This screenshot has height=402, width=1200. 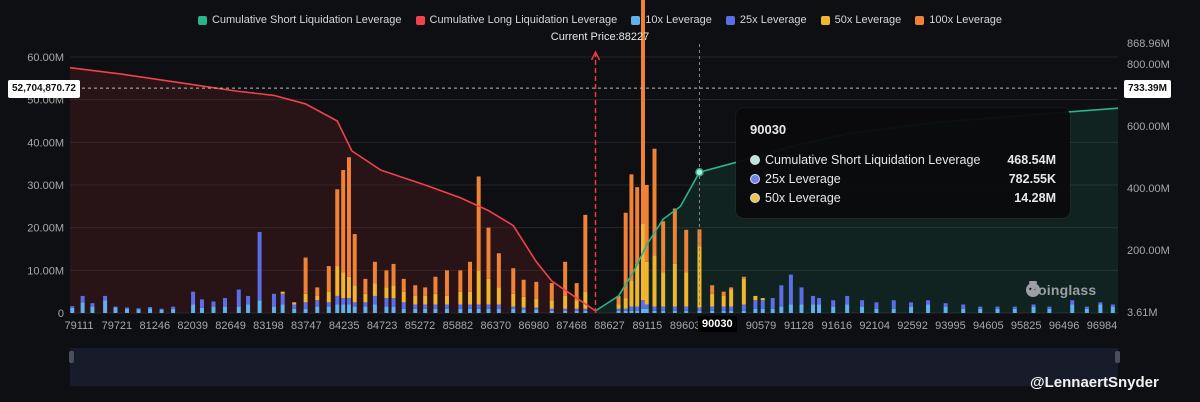 I want to click on left-y-tick-label: 40.00M, so click(x=45, y=143).